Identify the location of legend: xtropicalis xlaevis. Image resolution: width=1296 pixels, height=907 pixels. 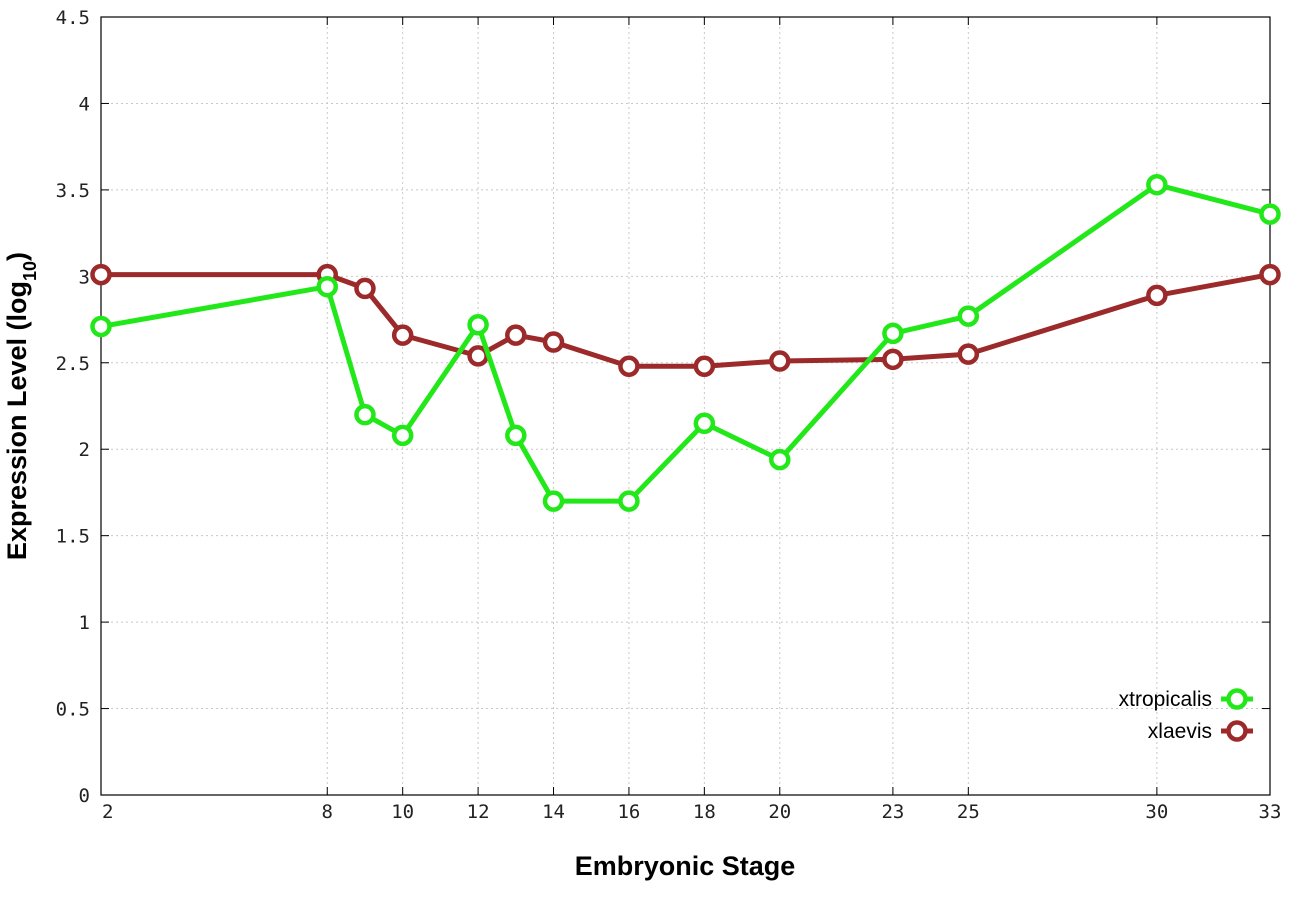
(1186, 715).